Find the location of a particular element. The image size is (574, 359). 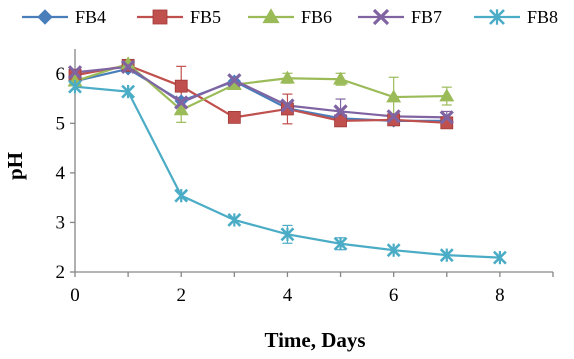

legend-marker-fb8 is located at coordinates (497, 17).